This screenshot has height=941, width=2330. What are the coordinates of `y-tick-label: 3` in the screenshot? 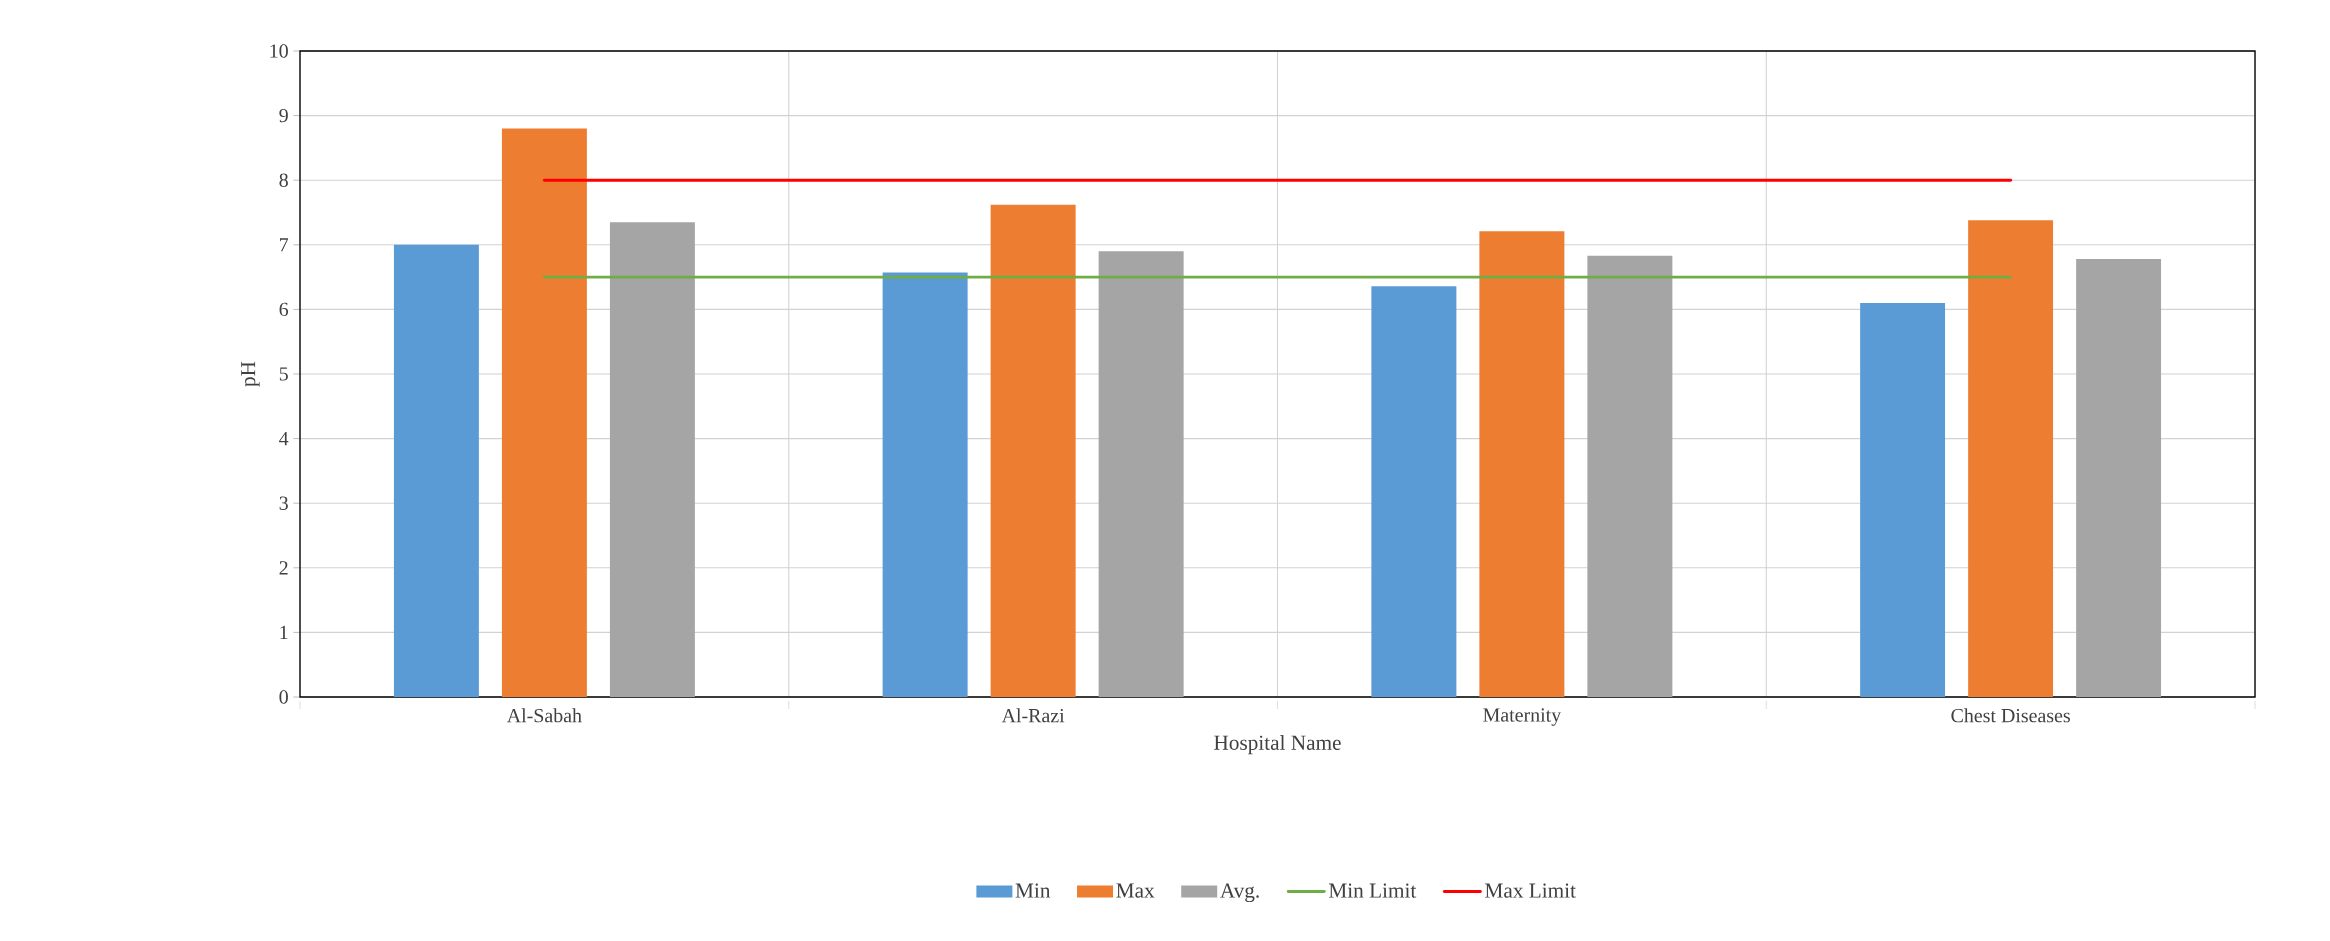 It's located at (283, 503).